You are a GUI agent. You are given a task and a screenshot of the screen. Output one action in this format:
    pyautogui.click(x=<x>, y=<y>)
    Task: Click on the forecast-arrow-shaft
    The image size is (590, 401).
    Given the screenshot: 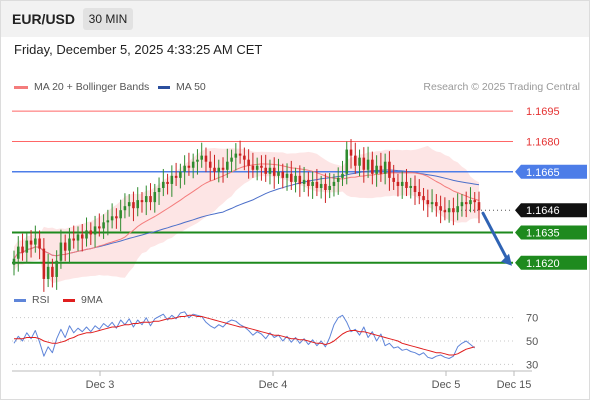 What is the action you would take?
    pyautogui.click(x=495, y=237)
    